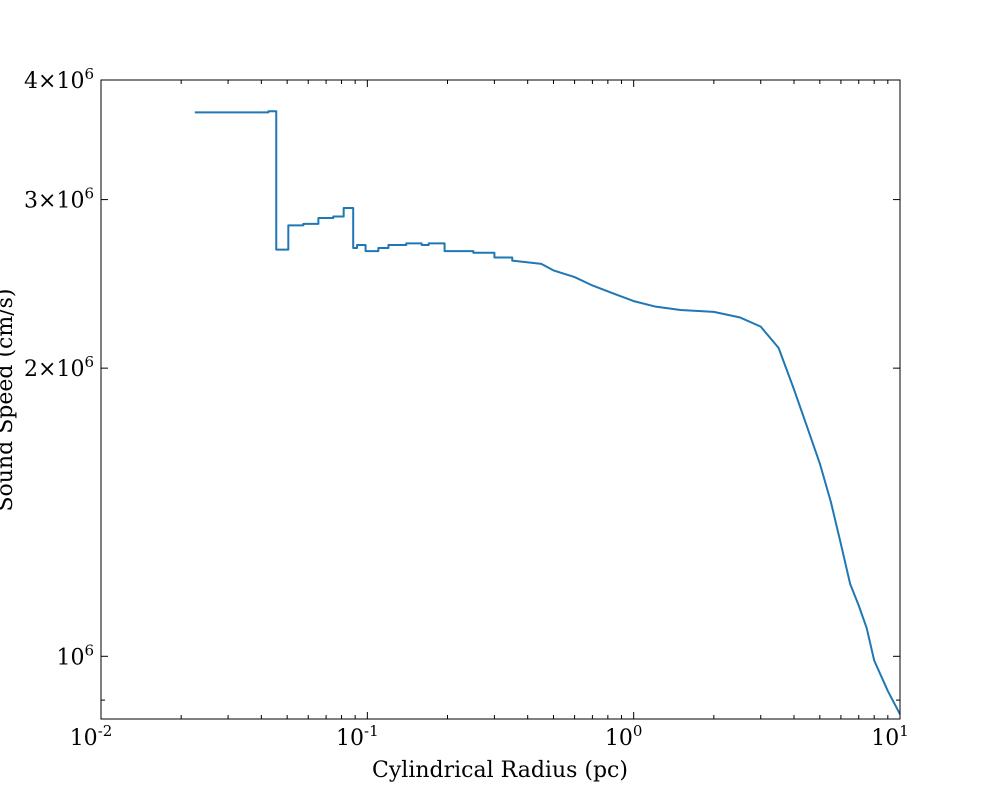 The height and width of the screenshot is (800, 1000). Describe the element at coordinates (91, 736) in the screenshot. I see `x-tick-label: 10⁻²` at that location.